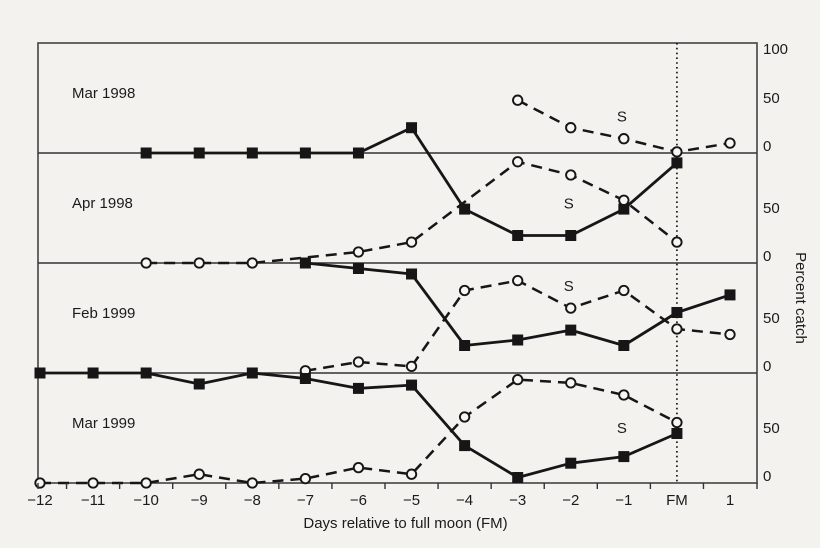 This screenshot has height=548, width=820. What do you see at coordinates (730, 500) in the screenshot?
I see `x-tick-label: 1` at bounding box center [730, 500].